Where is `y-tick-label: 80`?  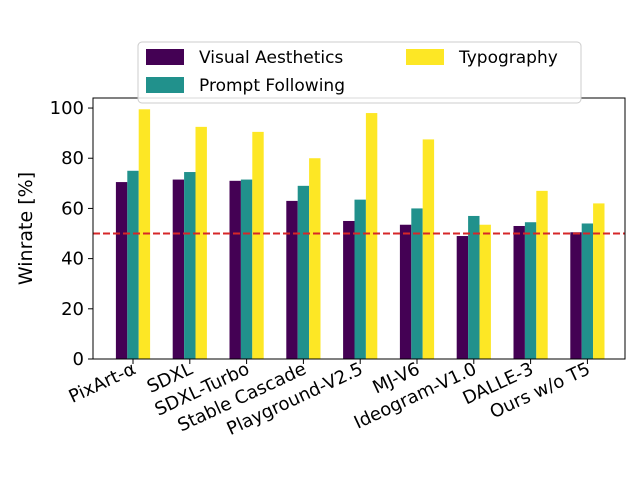 y-tick-label: 80 is located at coordinates (72, 158).